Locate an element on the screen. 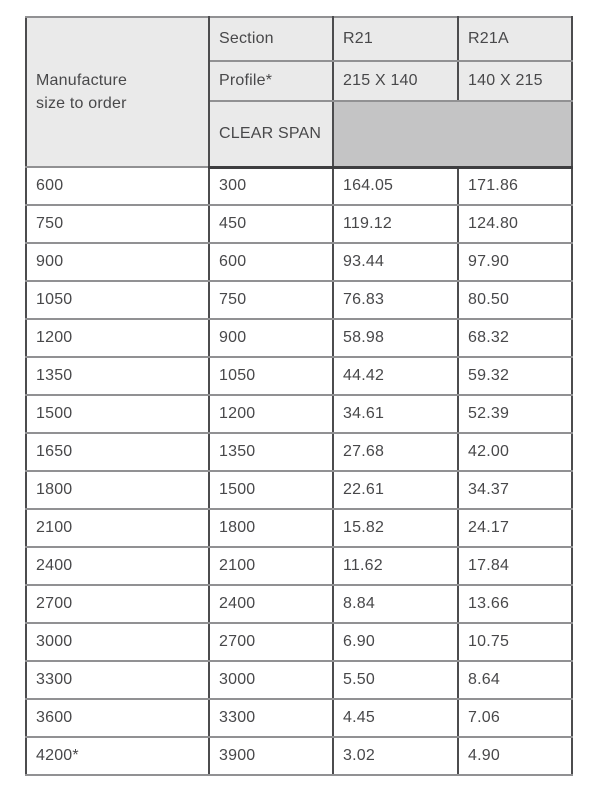 The height and width of the screenshot is (792, 600). cell-manufacture-size: 1800 is located at coordinates (117, 490).